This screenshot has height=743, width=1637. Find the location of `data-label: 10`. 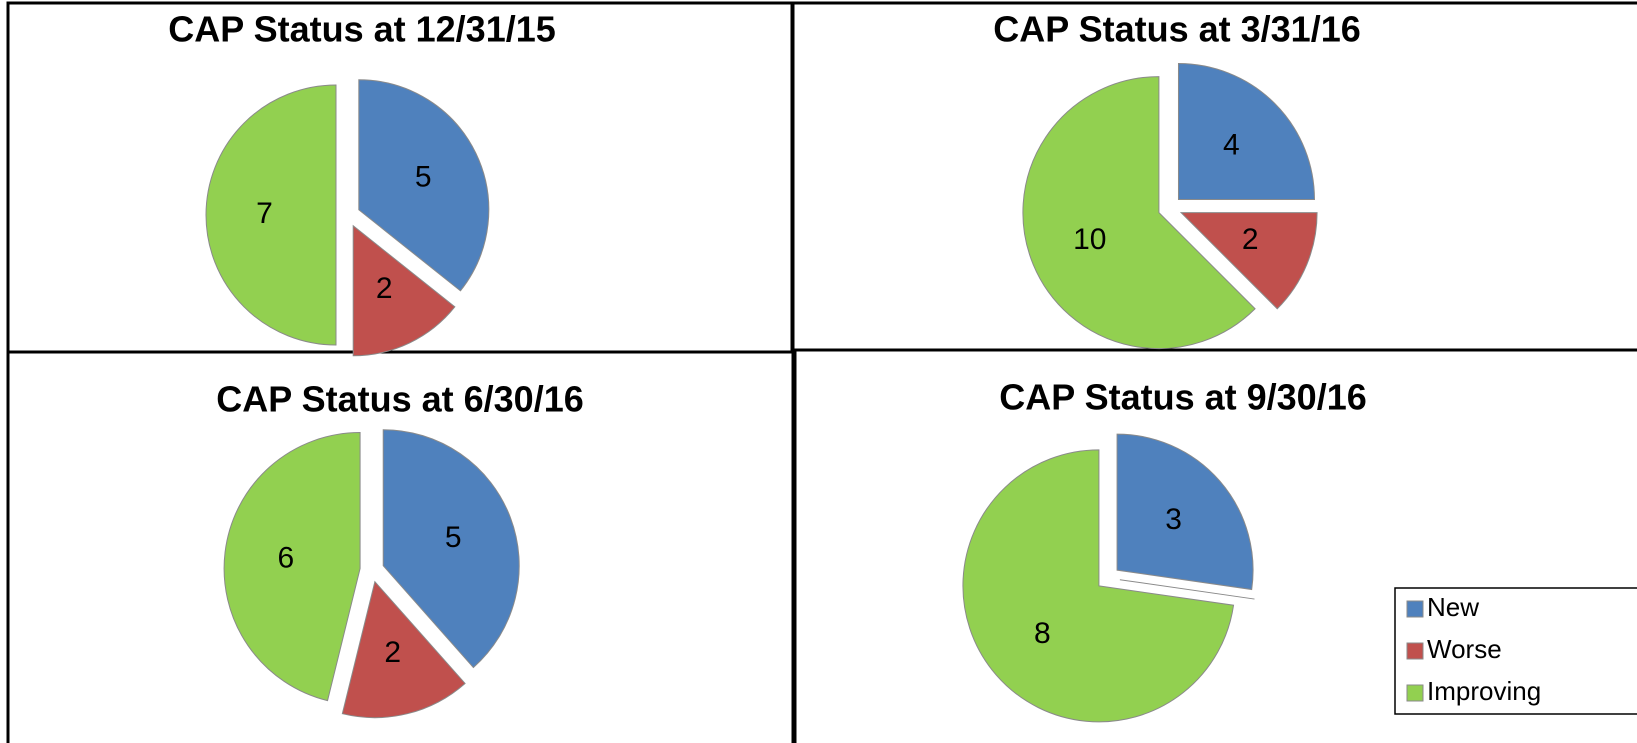

data-label: 10 is located at coordinates (1089, 239).